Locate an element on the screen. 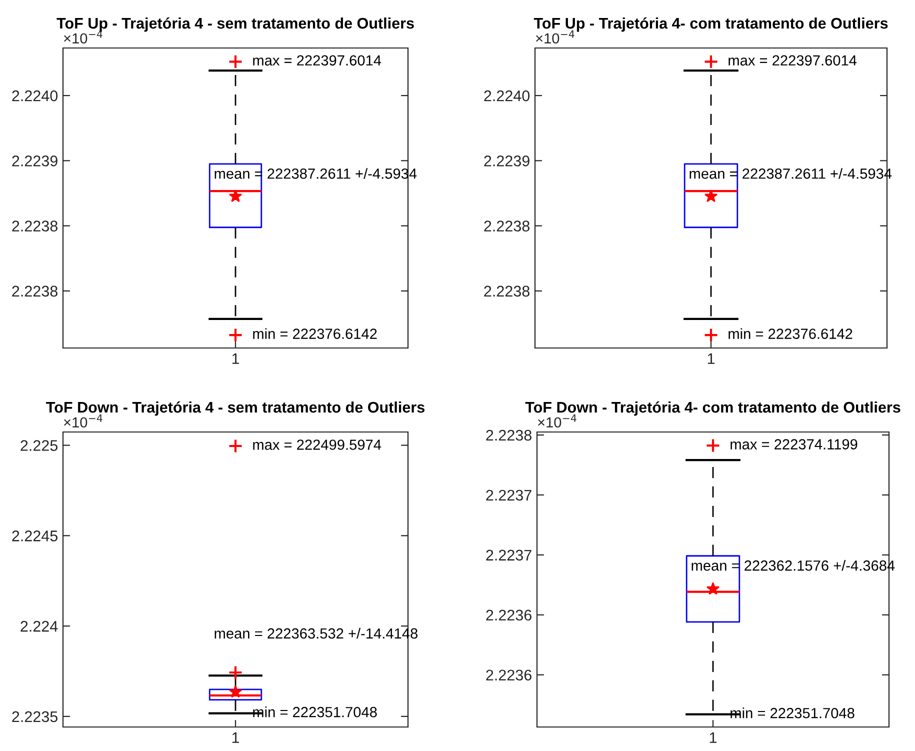 The image size is (915, 751). y-tick-label: 2.225 is located at coordinates (39, 445).